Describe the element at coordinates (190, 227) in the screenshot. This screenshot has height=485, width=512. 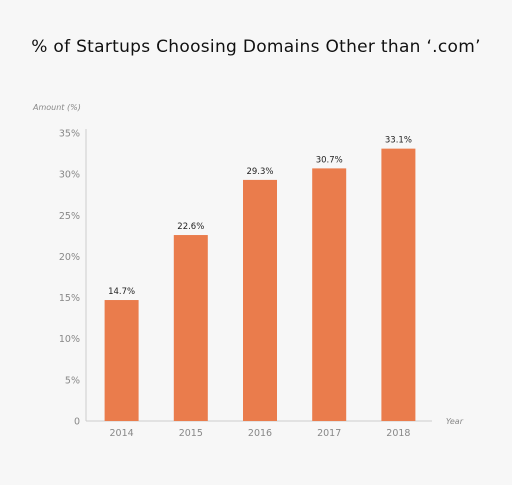
I see `data-label: 22.6%` at that location.